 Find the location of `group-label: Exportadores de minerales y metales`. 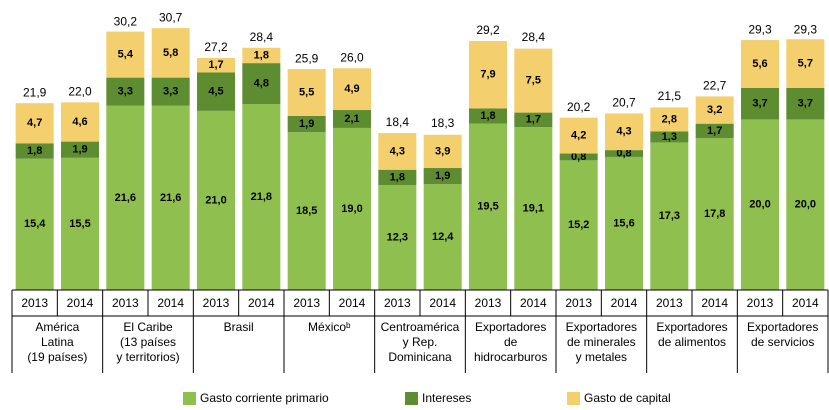

group-label: Exportadores de minerales y metales is located at coordinates (601, 342).